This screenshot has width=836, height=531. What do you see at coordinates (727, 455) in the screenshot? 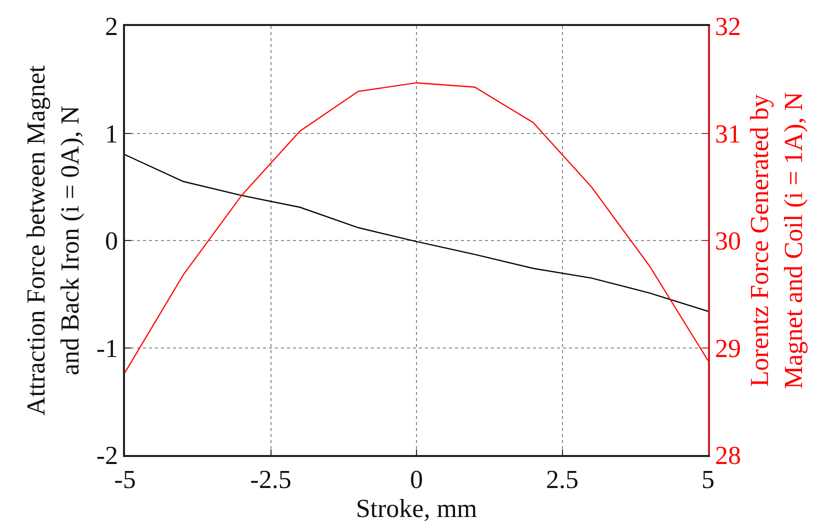
I see `y2-tick-label: 28` at bounding box center [727, 455].